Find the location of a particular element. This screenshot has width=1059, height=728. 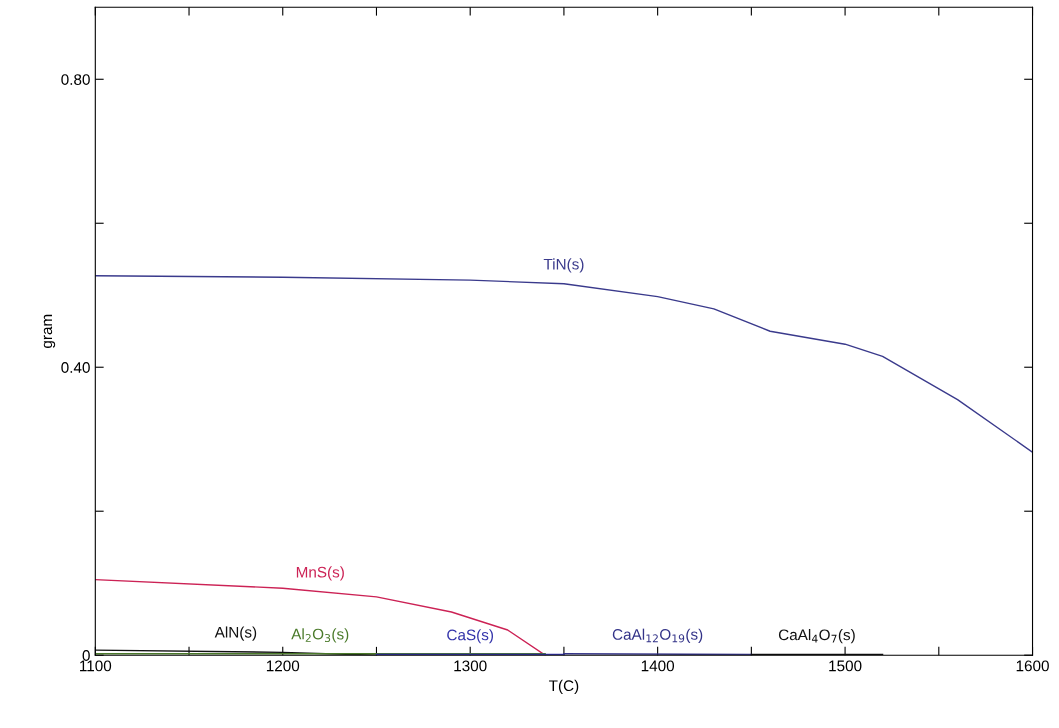

x-tick-label: 1500 is located at coordinates (845, 666).